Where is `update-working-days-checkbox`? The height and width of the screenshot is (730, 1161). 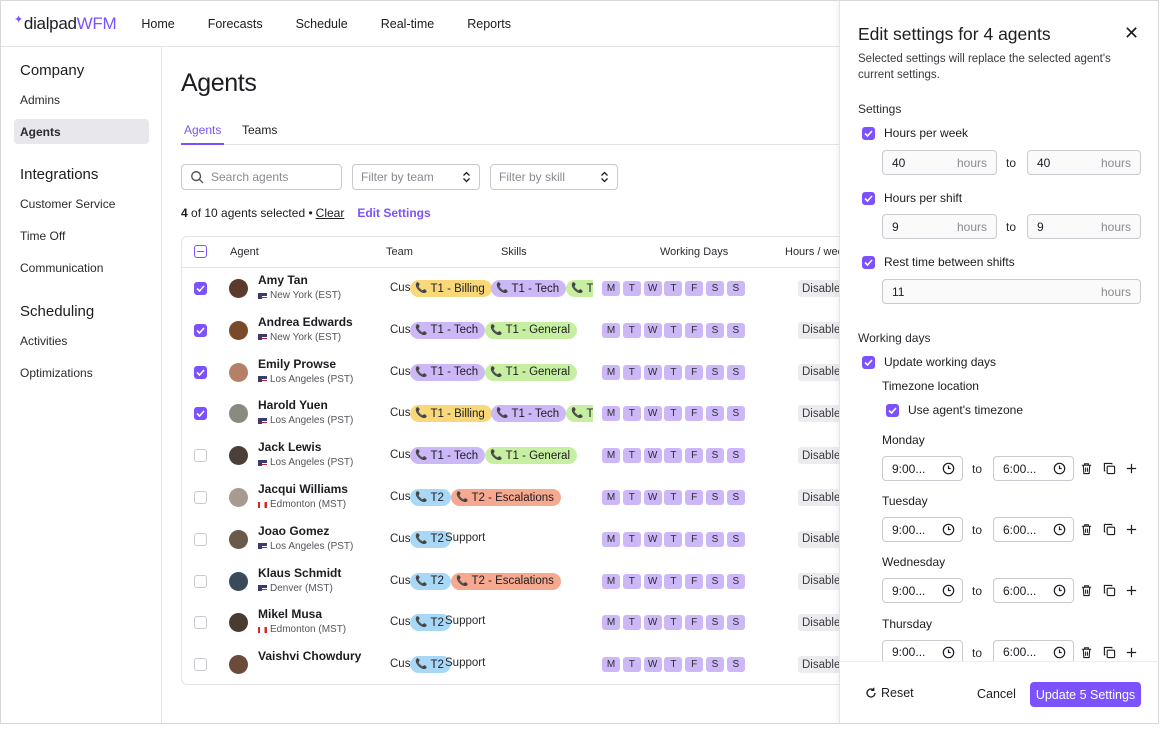
update-working-days-checkbox is located at coordinates (868, 362).